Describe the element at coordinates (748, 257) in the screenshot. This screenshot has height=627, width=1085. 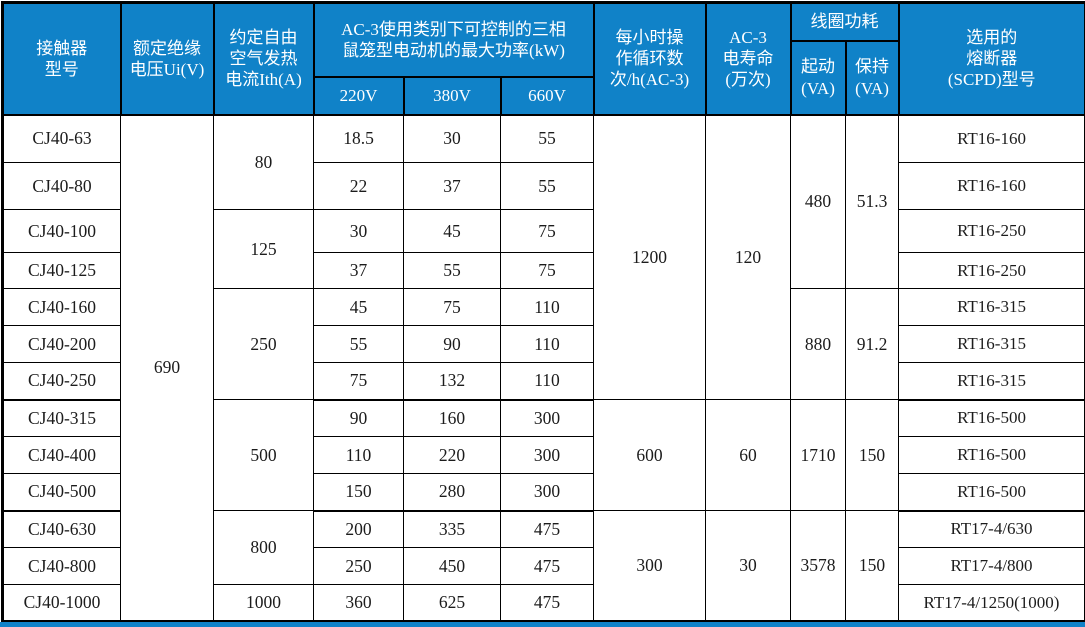
I see `life-cell: 120` at that location.